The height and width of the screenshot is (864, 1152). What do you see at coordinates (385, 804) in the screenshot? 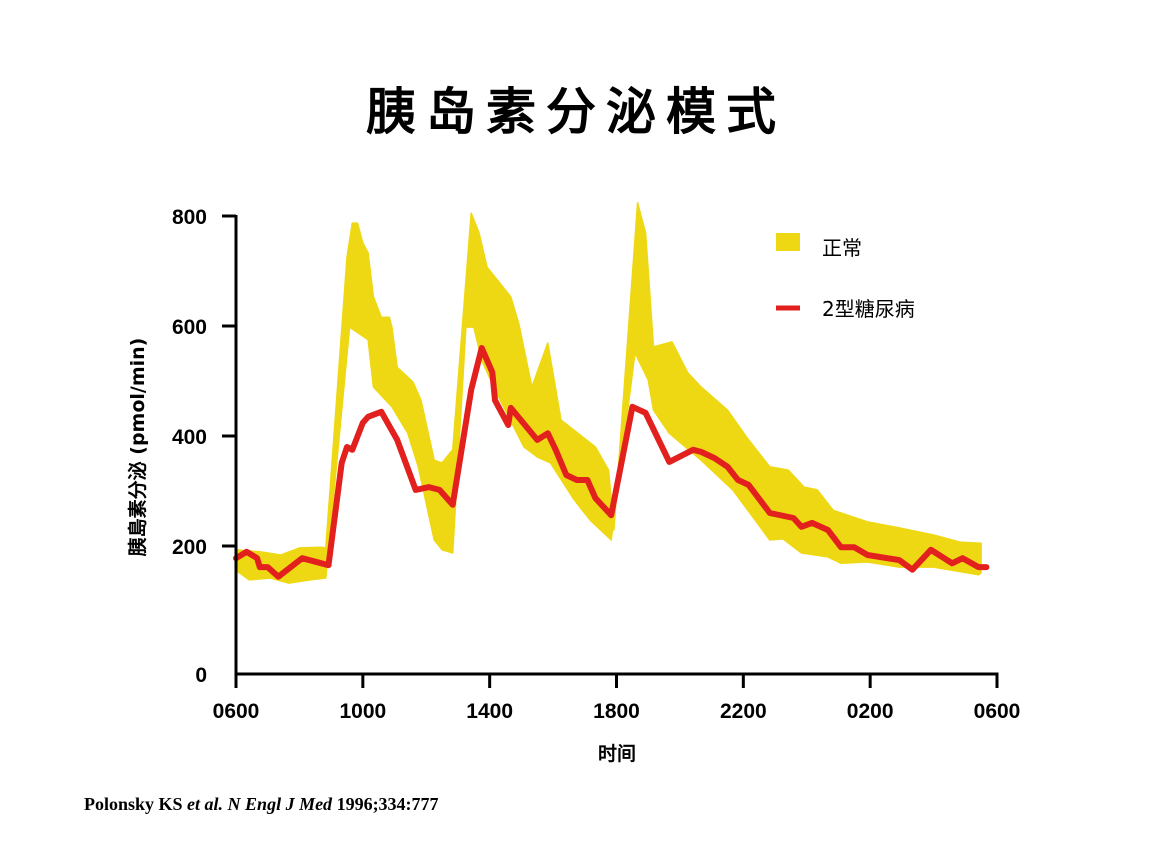
I see `citation-ref: 1996;334:777` at bounding box center [385, 804].